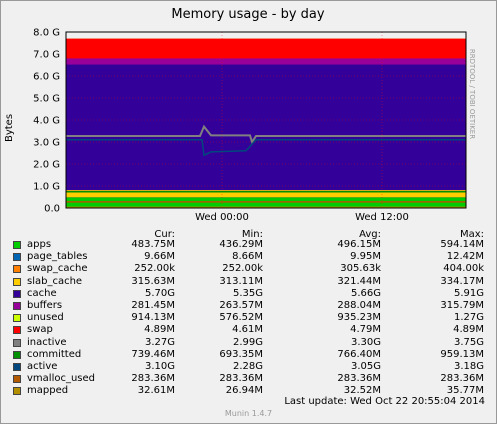 Image resolution: width=497 pixels, height=424 pixels. Describe the element at coordinates (247, 257) in the screenshot. I see `legend-min: 8.66M` at that location.